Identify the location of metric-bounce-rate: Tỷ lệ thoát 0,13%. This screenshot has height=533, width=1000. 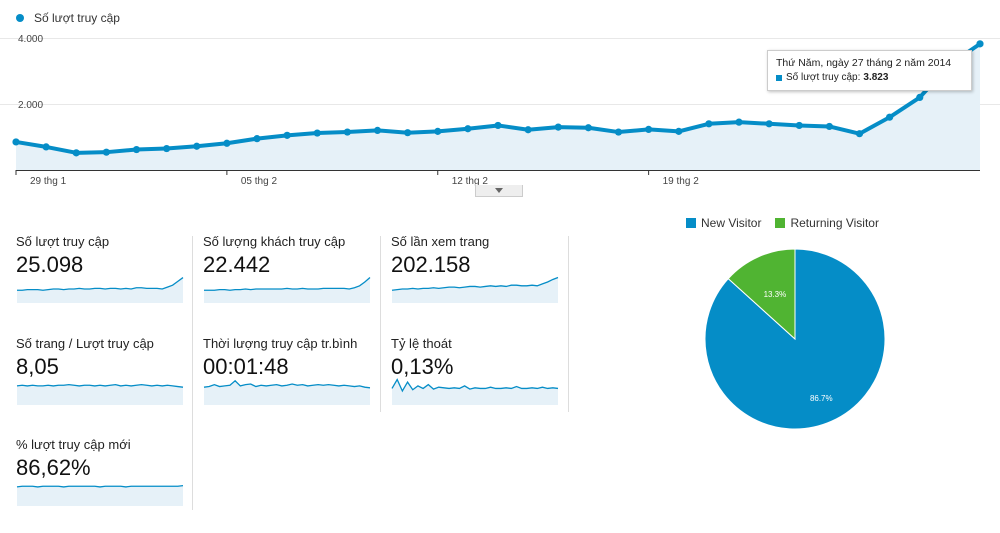
(476, 373).